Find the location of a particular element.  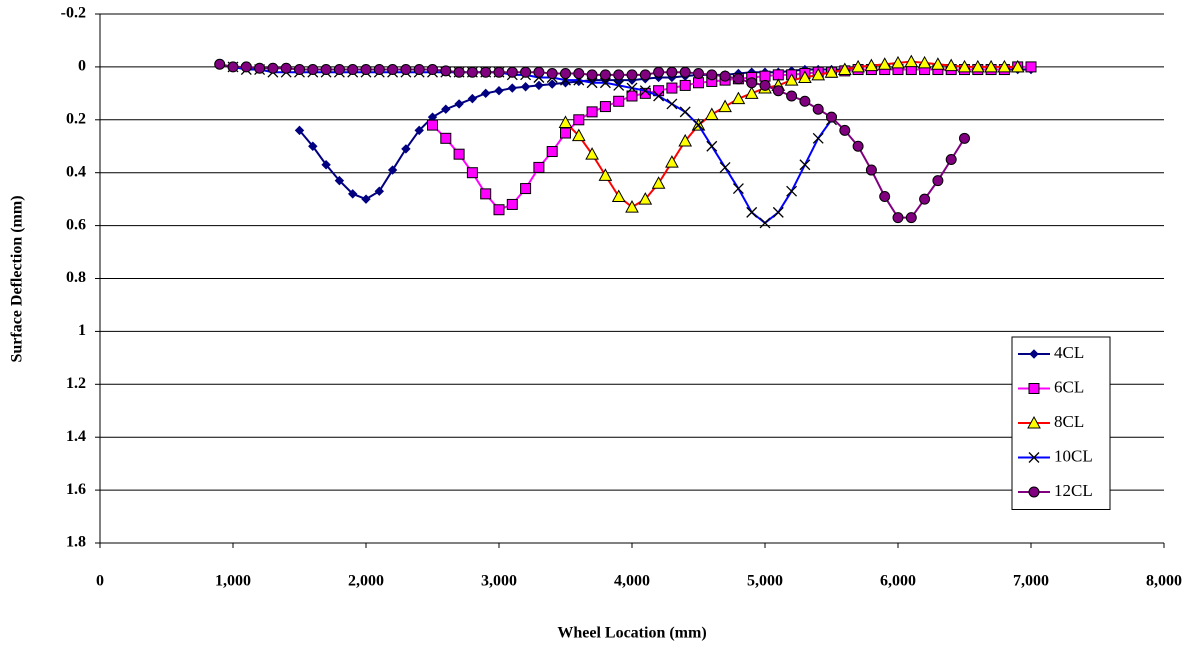

y-tick-label: 1.8 is located at coordinates (76, 542).